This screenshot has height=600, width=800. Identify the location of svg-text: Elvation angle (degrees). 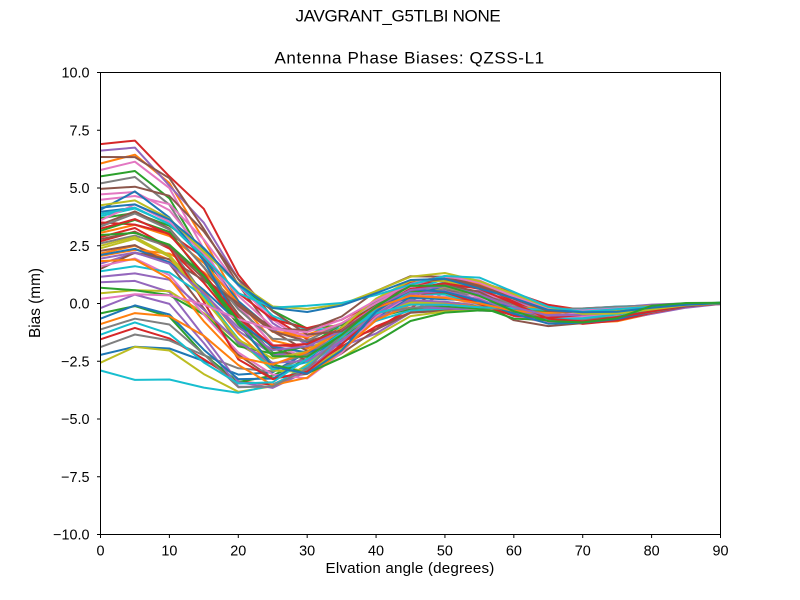
(410, 568).